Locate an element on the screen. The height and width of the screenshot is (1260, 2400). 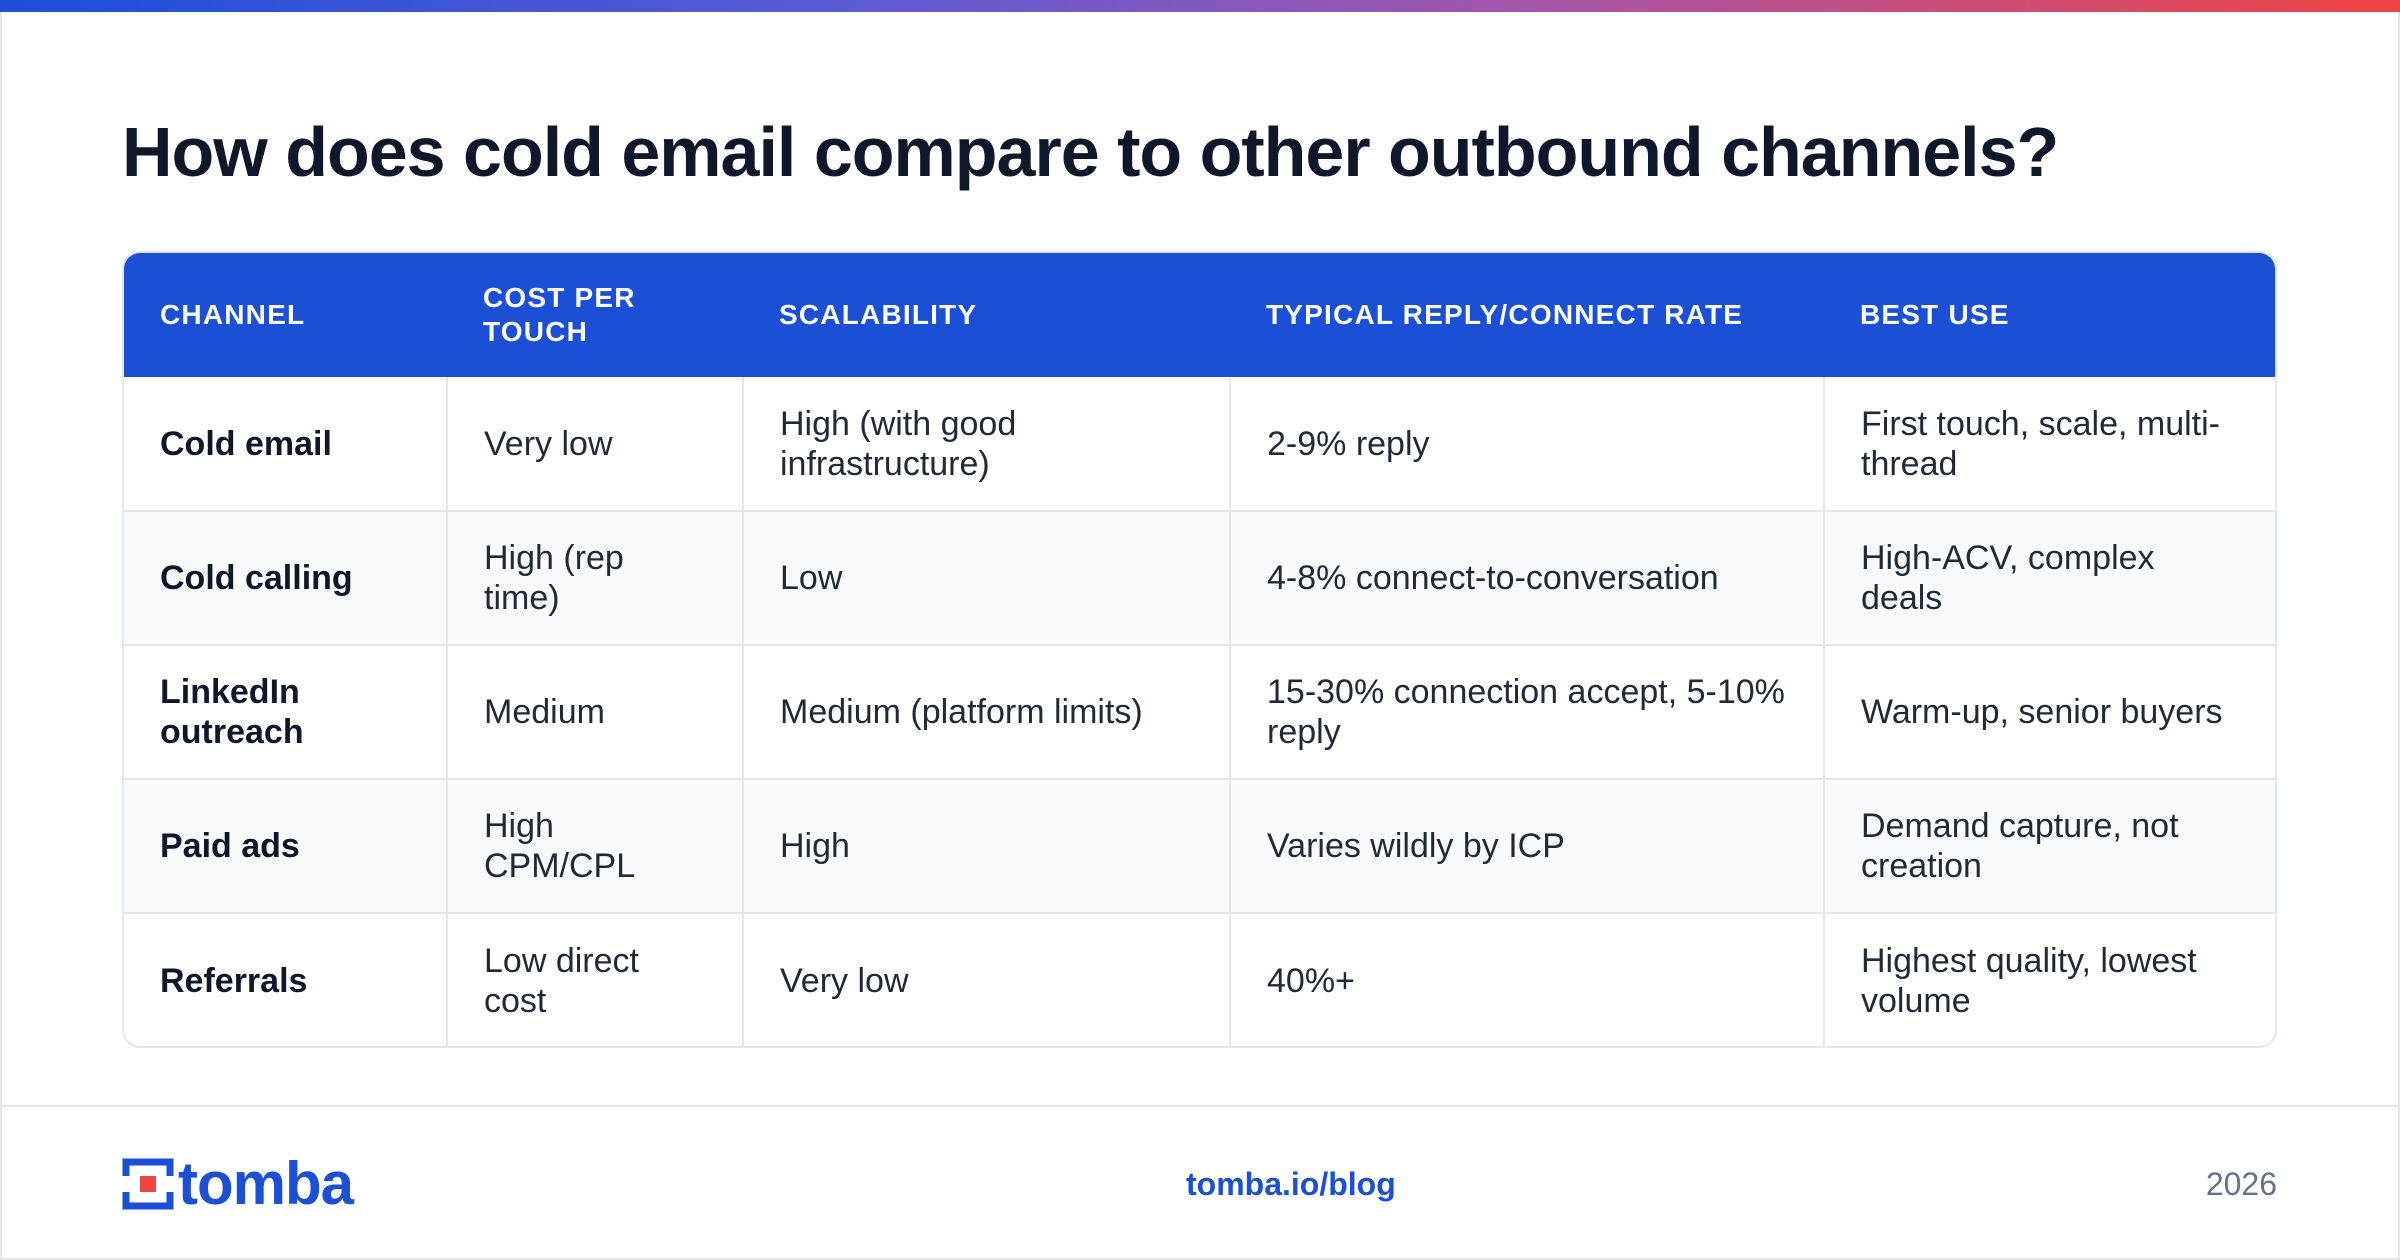
cell-best-use: High-ACV, complex deals is located at coordinates (2049, 577).